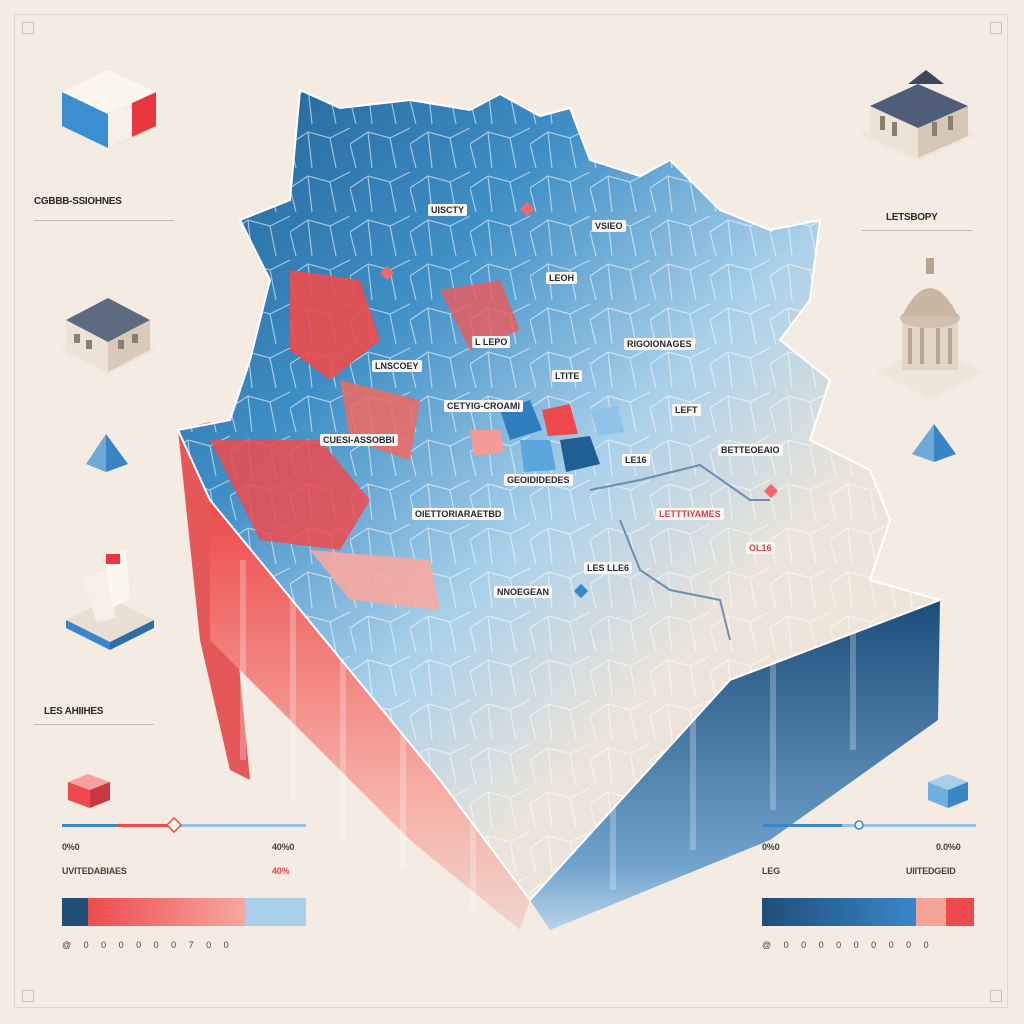 This screenshot has width=1024, height=1024. I want to click on region-label: VSIEO, so click(609, 226).